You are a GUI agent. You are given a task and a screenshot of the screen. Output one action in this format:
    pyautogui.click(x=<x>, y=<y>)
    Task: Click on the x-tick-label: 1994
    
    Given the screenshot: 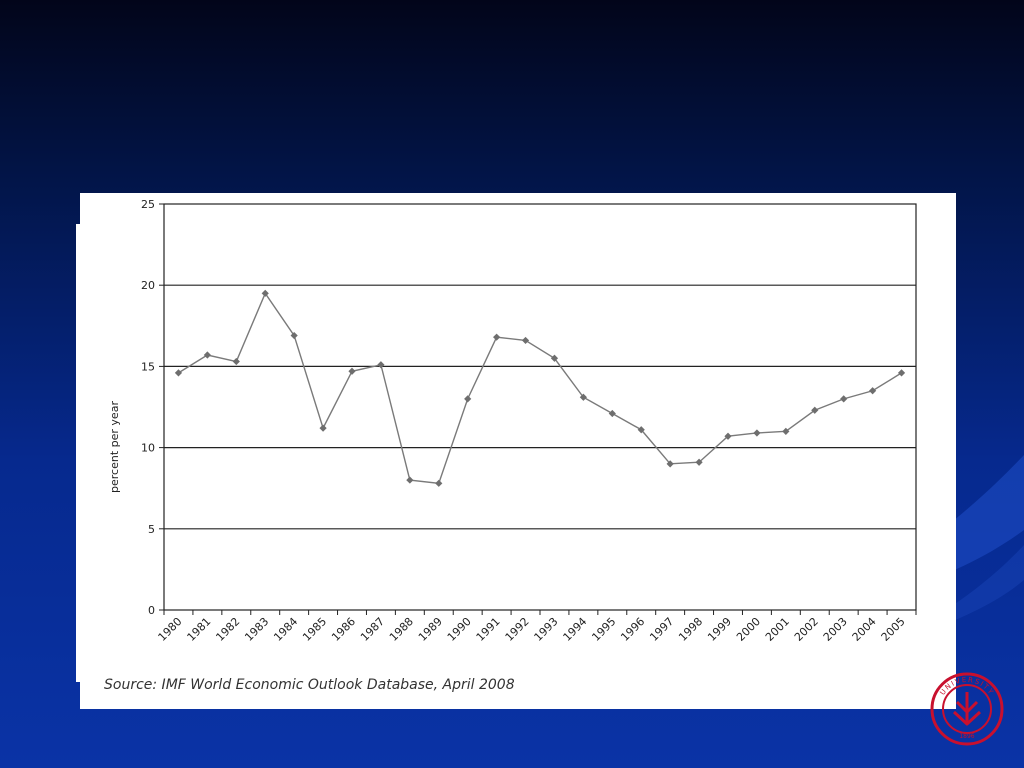 What is the action you would take?
    pyautogui.click(x=575, y=629)
    